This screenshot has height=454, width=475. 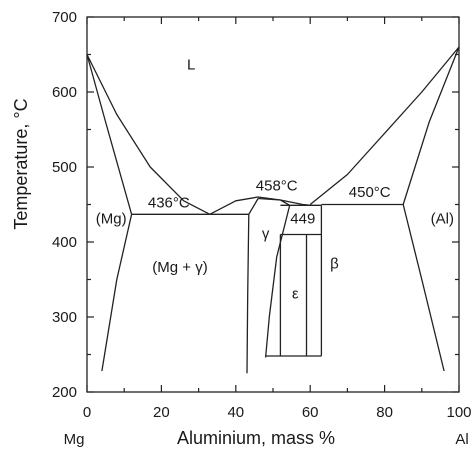 I want to click on y-tick-label-600: 600, so click(x=64, y=92).